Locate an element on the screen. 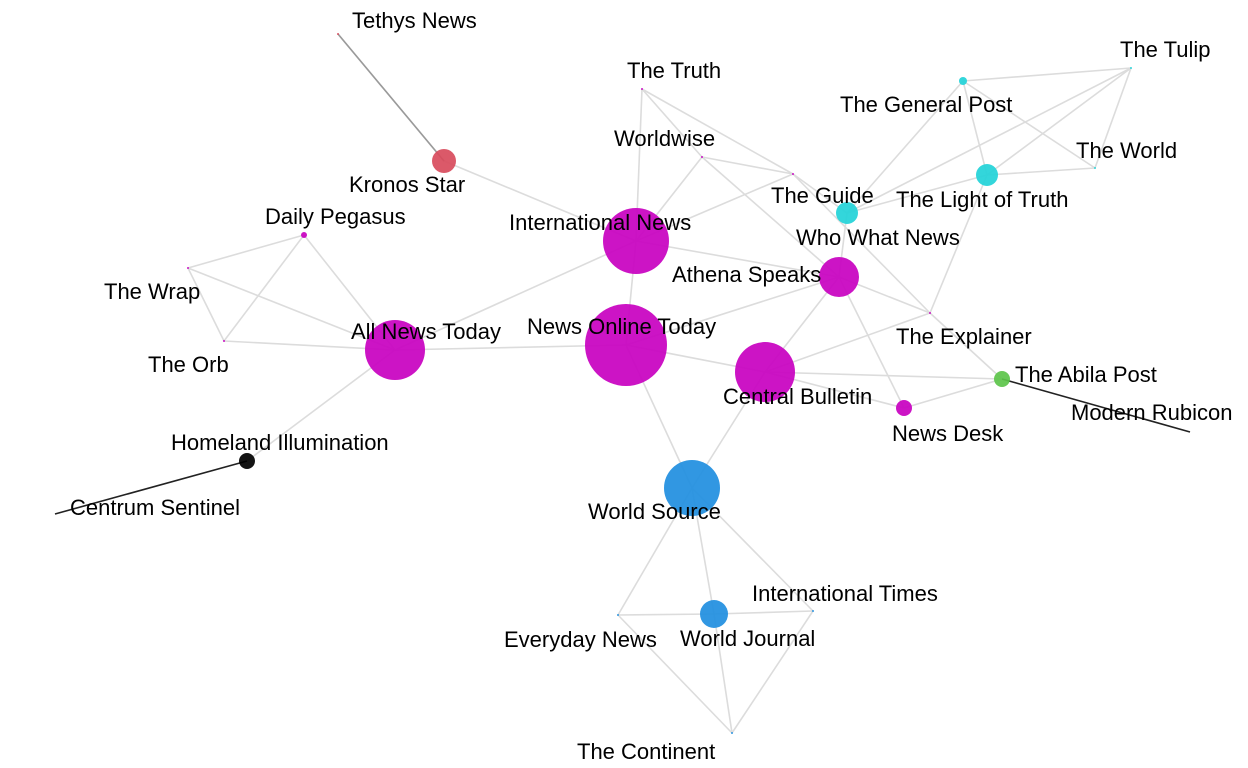 This screenshot has width=1248, height=768. label-kronos-star: Kronos Star is located at coordinates (407, 184).